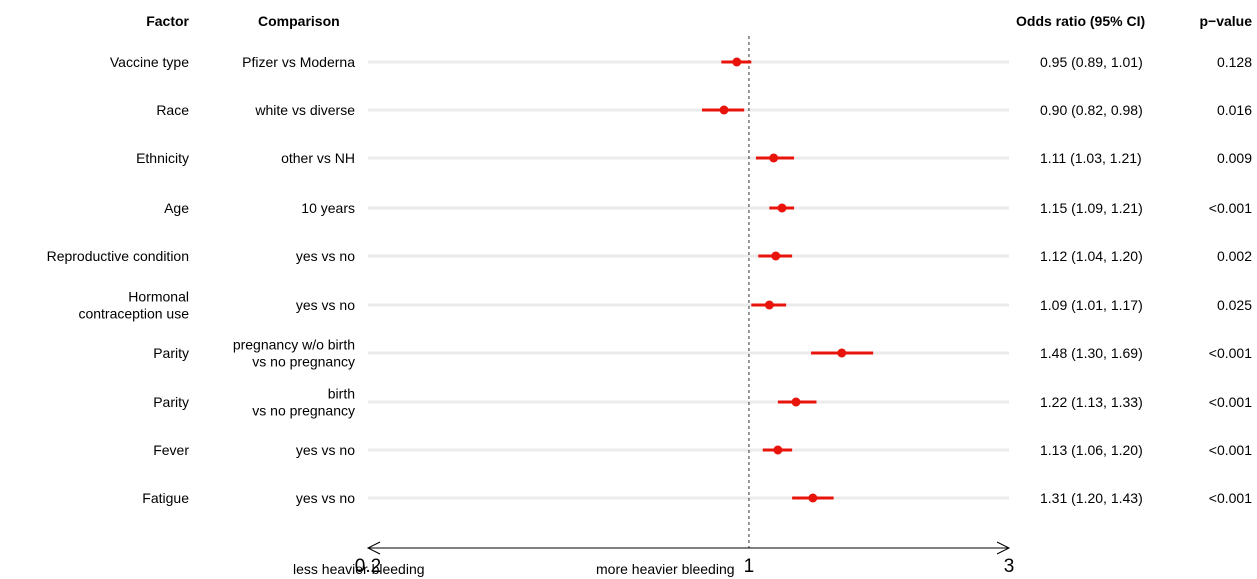  I want to click on factor-label: Age, so click(176, 208).